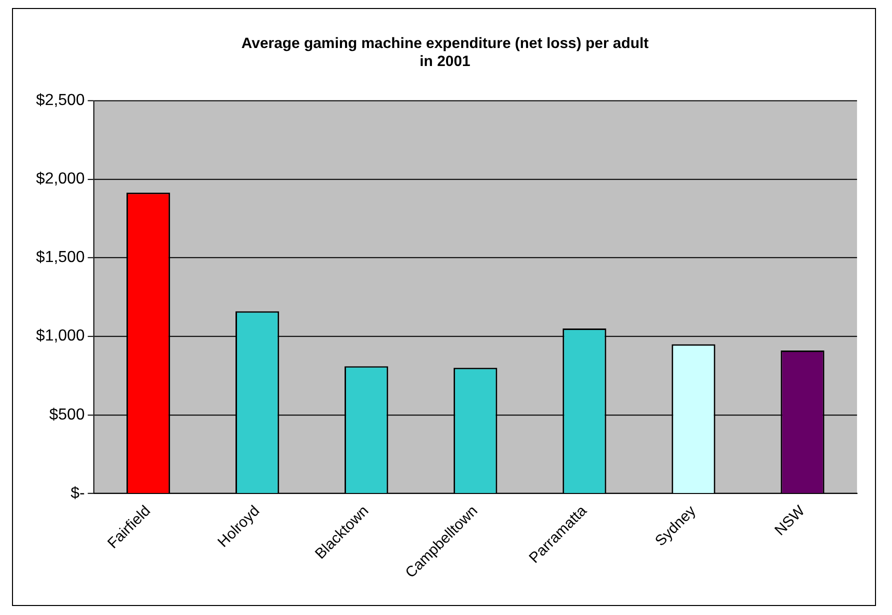 The width and height of the screenshot is (892, 615). What do you see at coordinates (60, 336) in the screenshot?
I see `y-tick-label: $1,000` at bounding box center [60, 336].